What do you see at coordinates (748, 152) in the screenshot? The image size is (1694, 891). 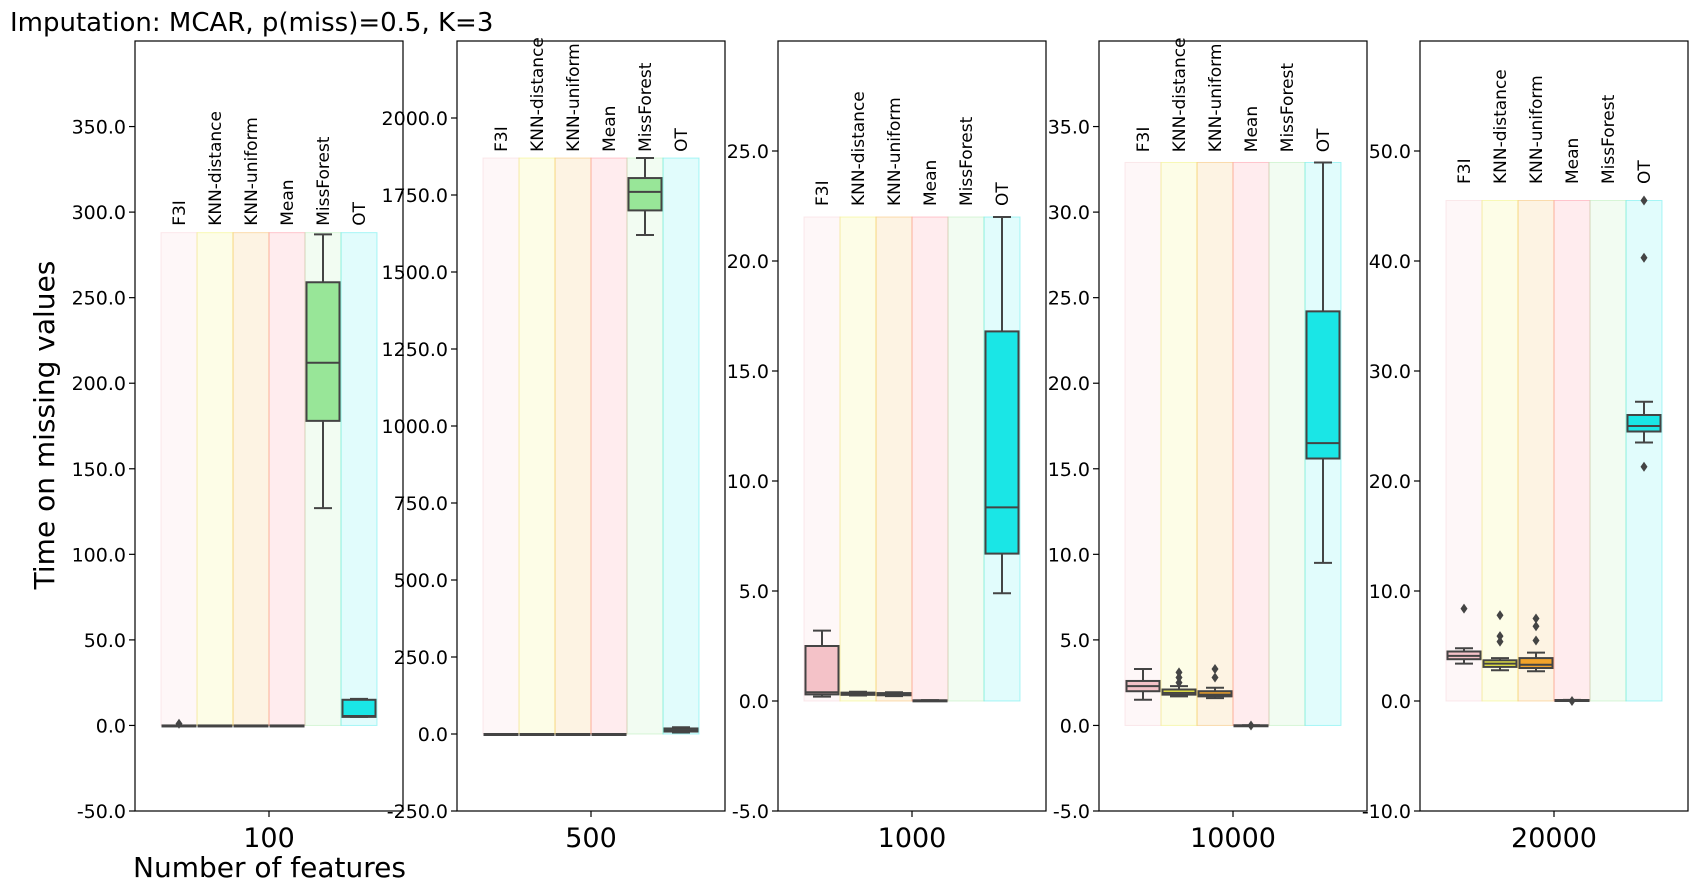 I see `y-tick-label: 25.0` at bounding box center [748, 152].